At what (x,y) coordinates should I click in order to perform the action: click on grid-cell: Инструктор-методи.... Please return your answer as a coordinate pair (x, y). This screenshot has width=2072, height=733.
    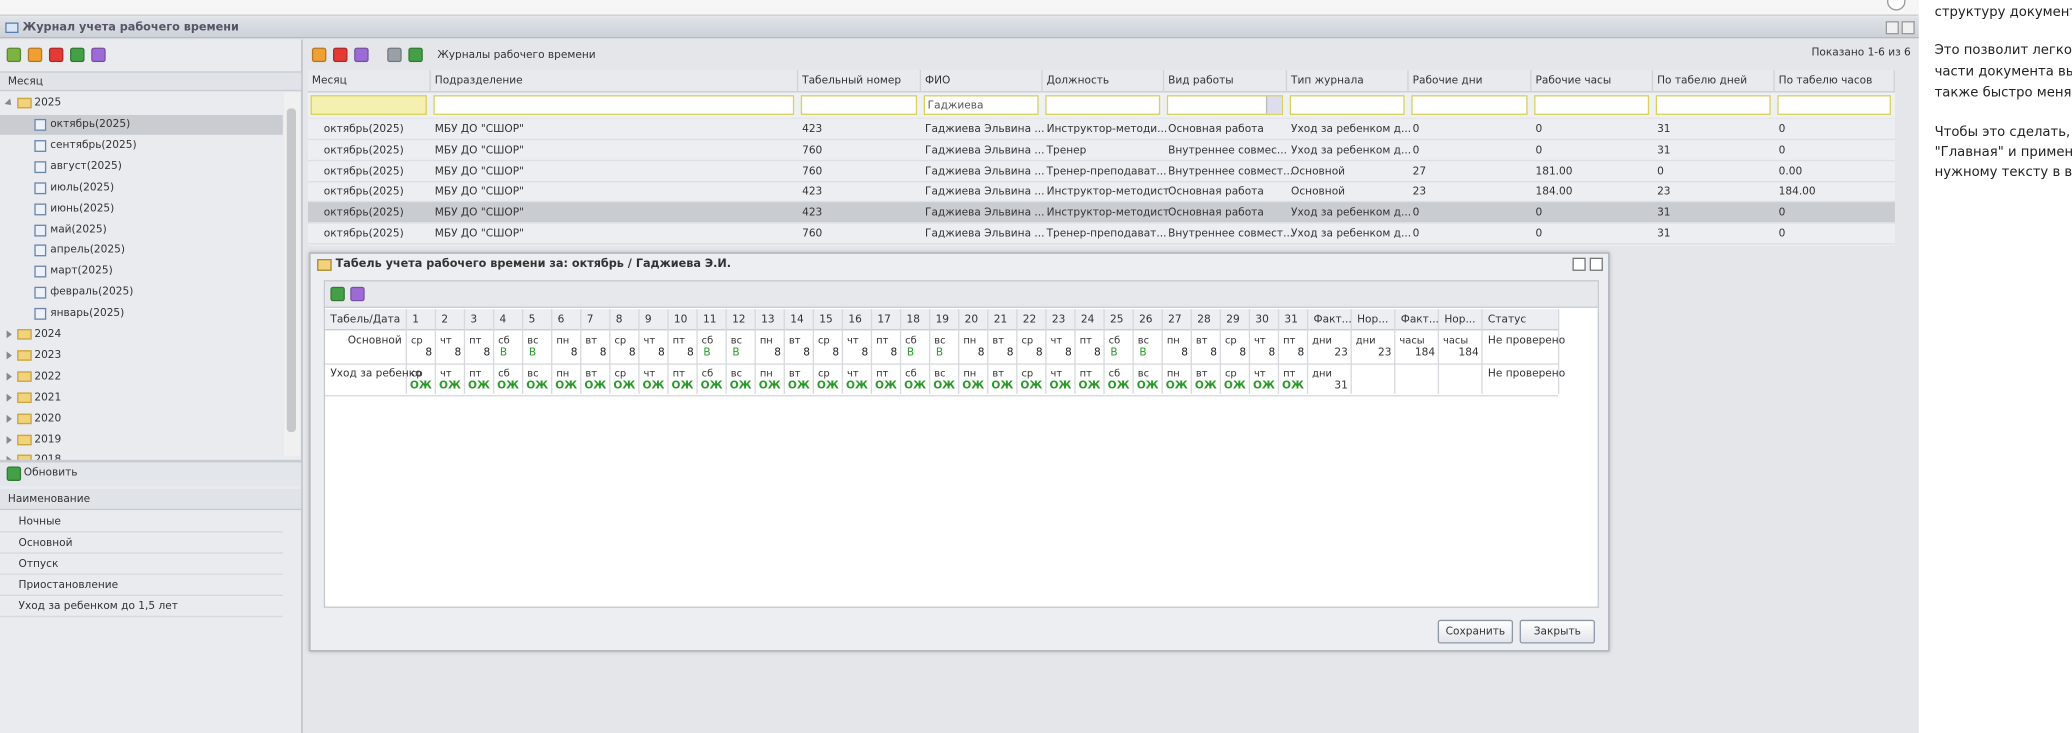
    Looking at the image, I should click on (1107, 128).